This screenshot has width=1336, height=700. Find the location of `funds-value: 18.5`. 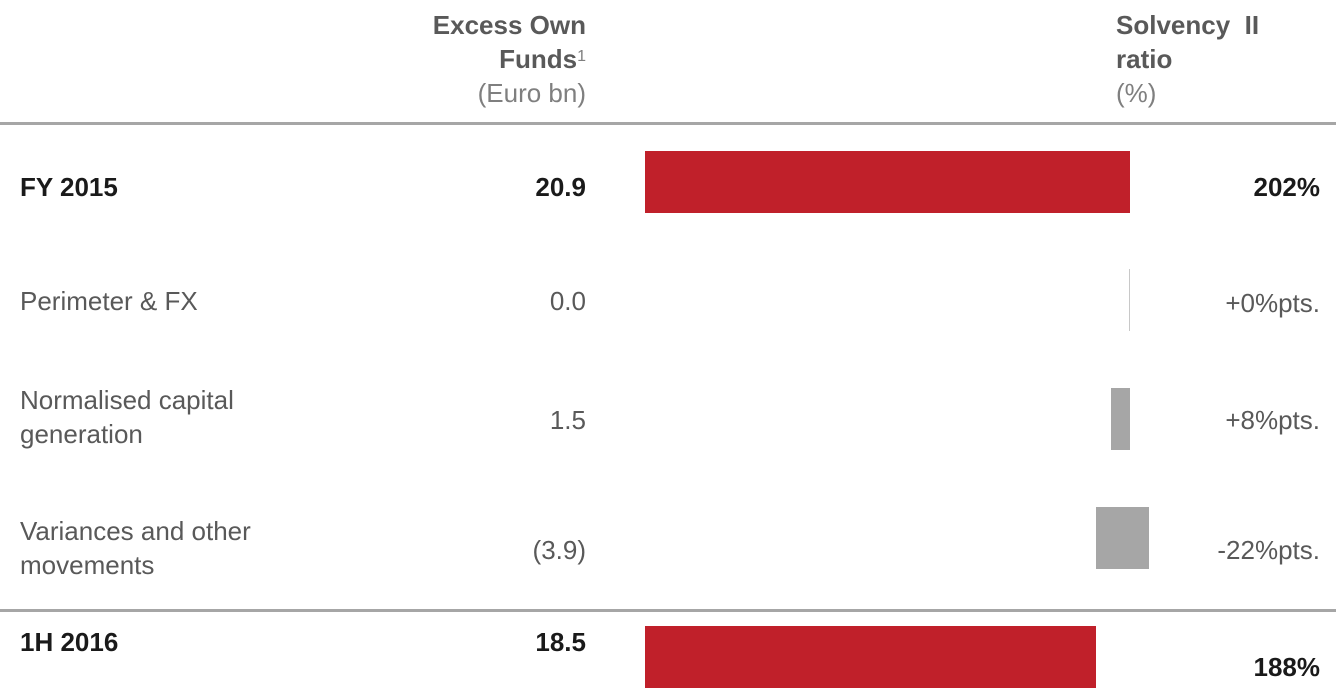

funds-value: 18.5 is located at coordinates (560, 642).